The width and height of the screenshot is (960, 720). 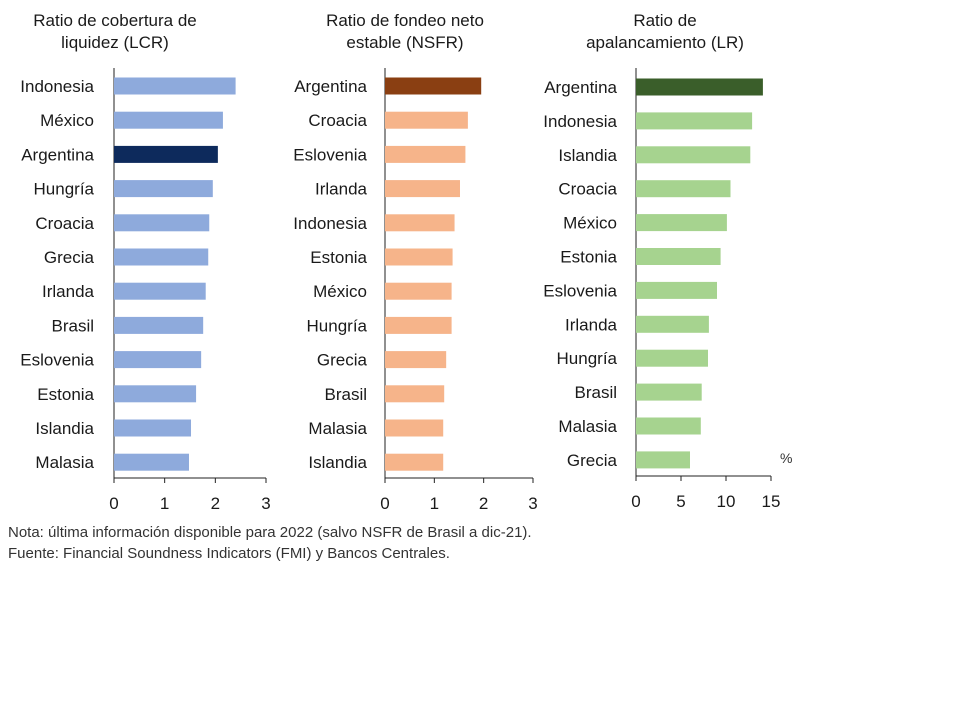 I want to click on x-tick-label: 5, so click(x=680, y=501).